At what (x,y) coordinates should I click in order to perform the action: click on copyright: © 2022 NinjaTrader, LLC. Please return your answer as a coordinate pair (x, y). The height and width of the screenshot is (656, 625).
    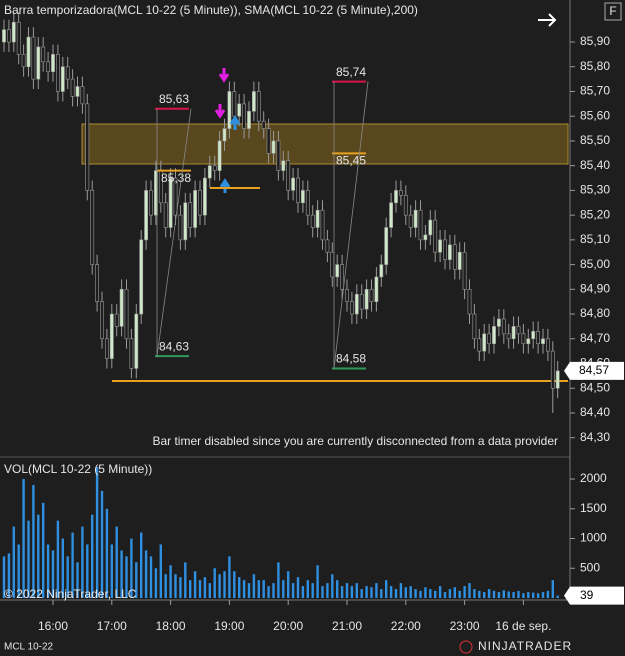
    Looking at the image, I should click on (70, 594).